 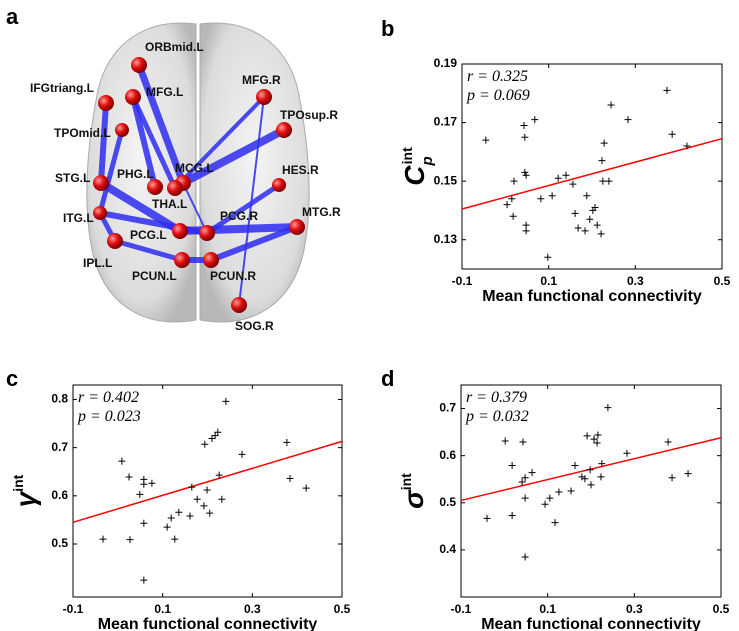 What do you see at coordinates (497, 416) in the screenshot?
I see `annotation: p = 0.032` at bounding box center [497, 416].